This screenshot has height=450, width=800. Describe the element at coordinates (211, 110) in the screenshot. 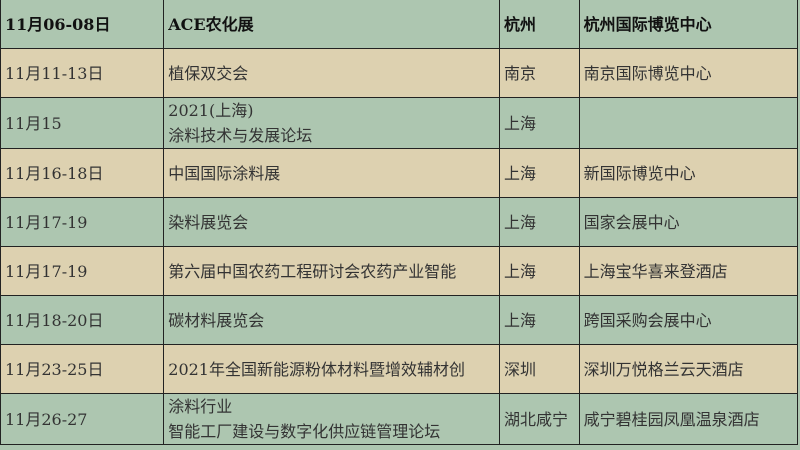

I see `event-line: 2021(上海)` at that location.